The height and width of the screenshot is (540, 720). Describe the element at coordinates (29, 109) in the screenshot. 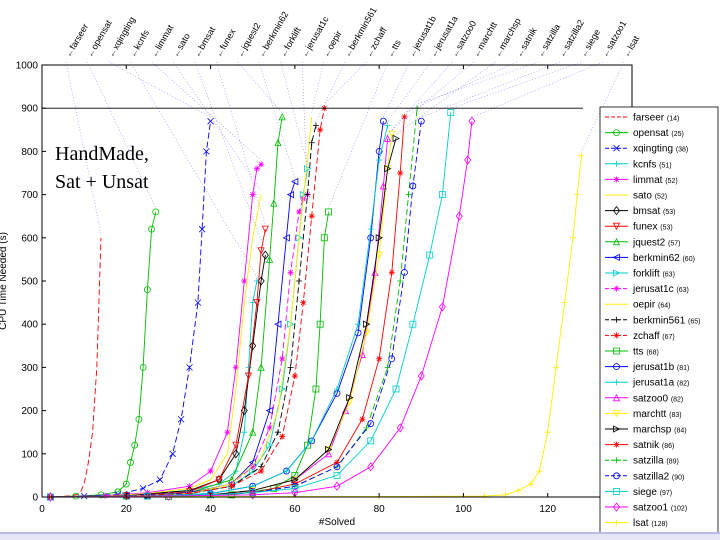

I see `y-tick-label: 900` at that location.